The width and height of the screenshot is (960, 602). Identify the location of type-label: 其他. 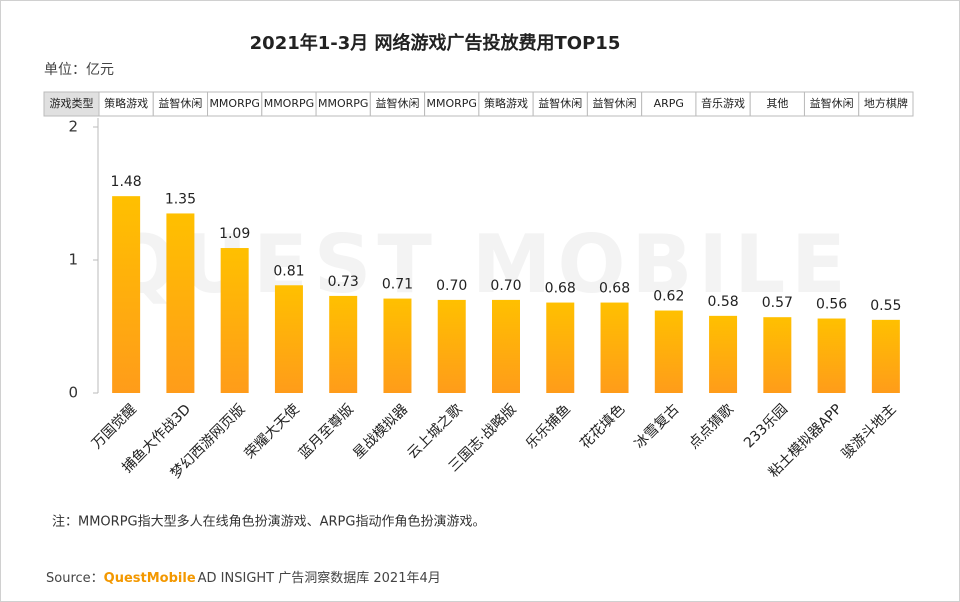
(777, 103).